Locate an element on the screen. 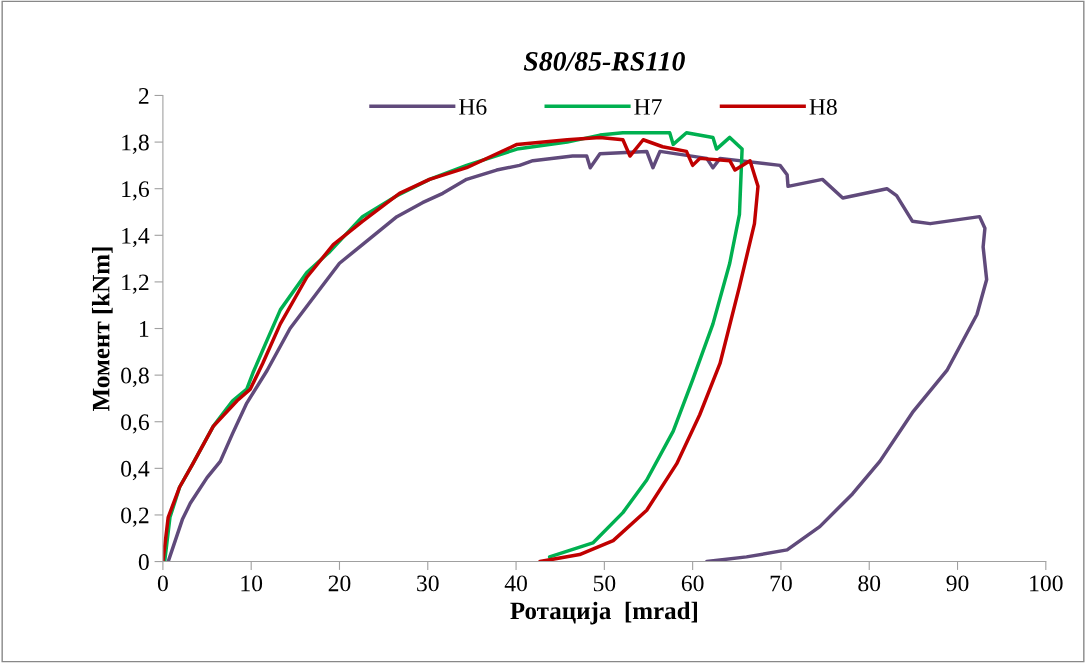 Image resolution: width=1086 pixels, height=663 pixels. x-tick-label: 100 is located at coordinates (1046, 583).